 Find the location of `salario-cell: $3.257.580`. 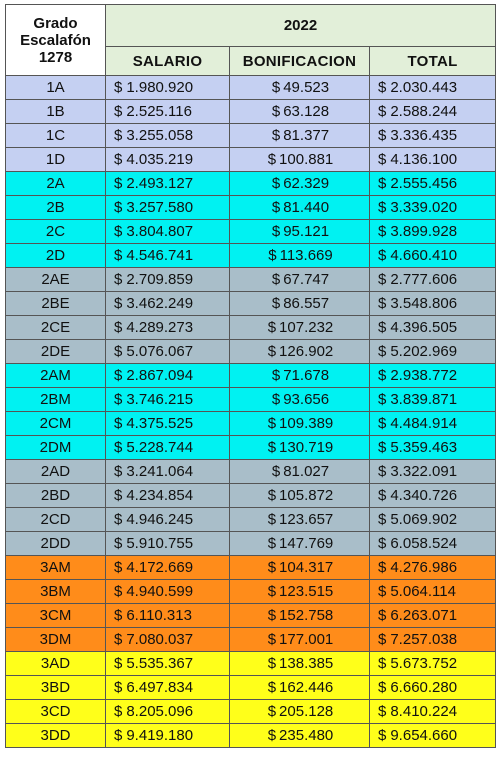

salario-cell: $3.257.580 is located at coordinates (167, 207).